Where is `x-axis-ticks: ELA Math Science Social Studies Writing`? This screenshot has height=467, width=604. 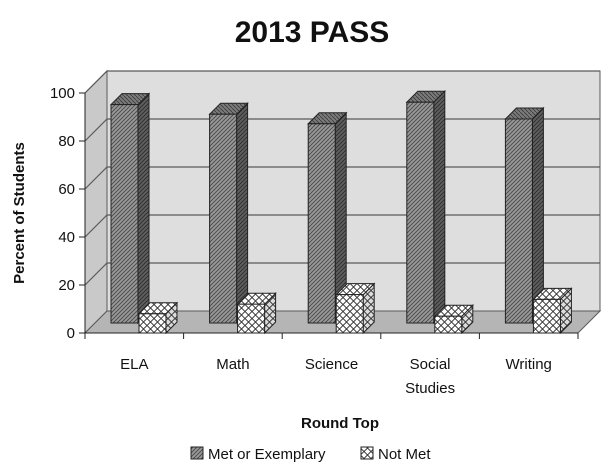 x-axis-ticks: ELA Math Science Social Studies Writing is located at coordinates (331, 365).